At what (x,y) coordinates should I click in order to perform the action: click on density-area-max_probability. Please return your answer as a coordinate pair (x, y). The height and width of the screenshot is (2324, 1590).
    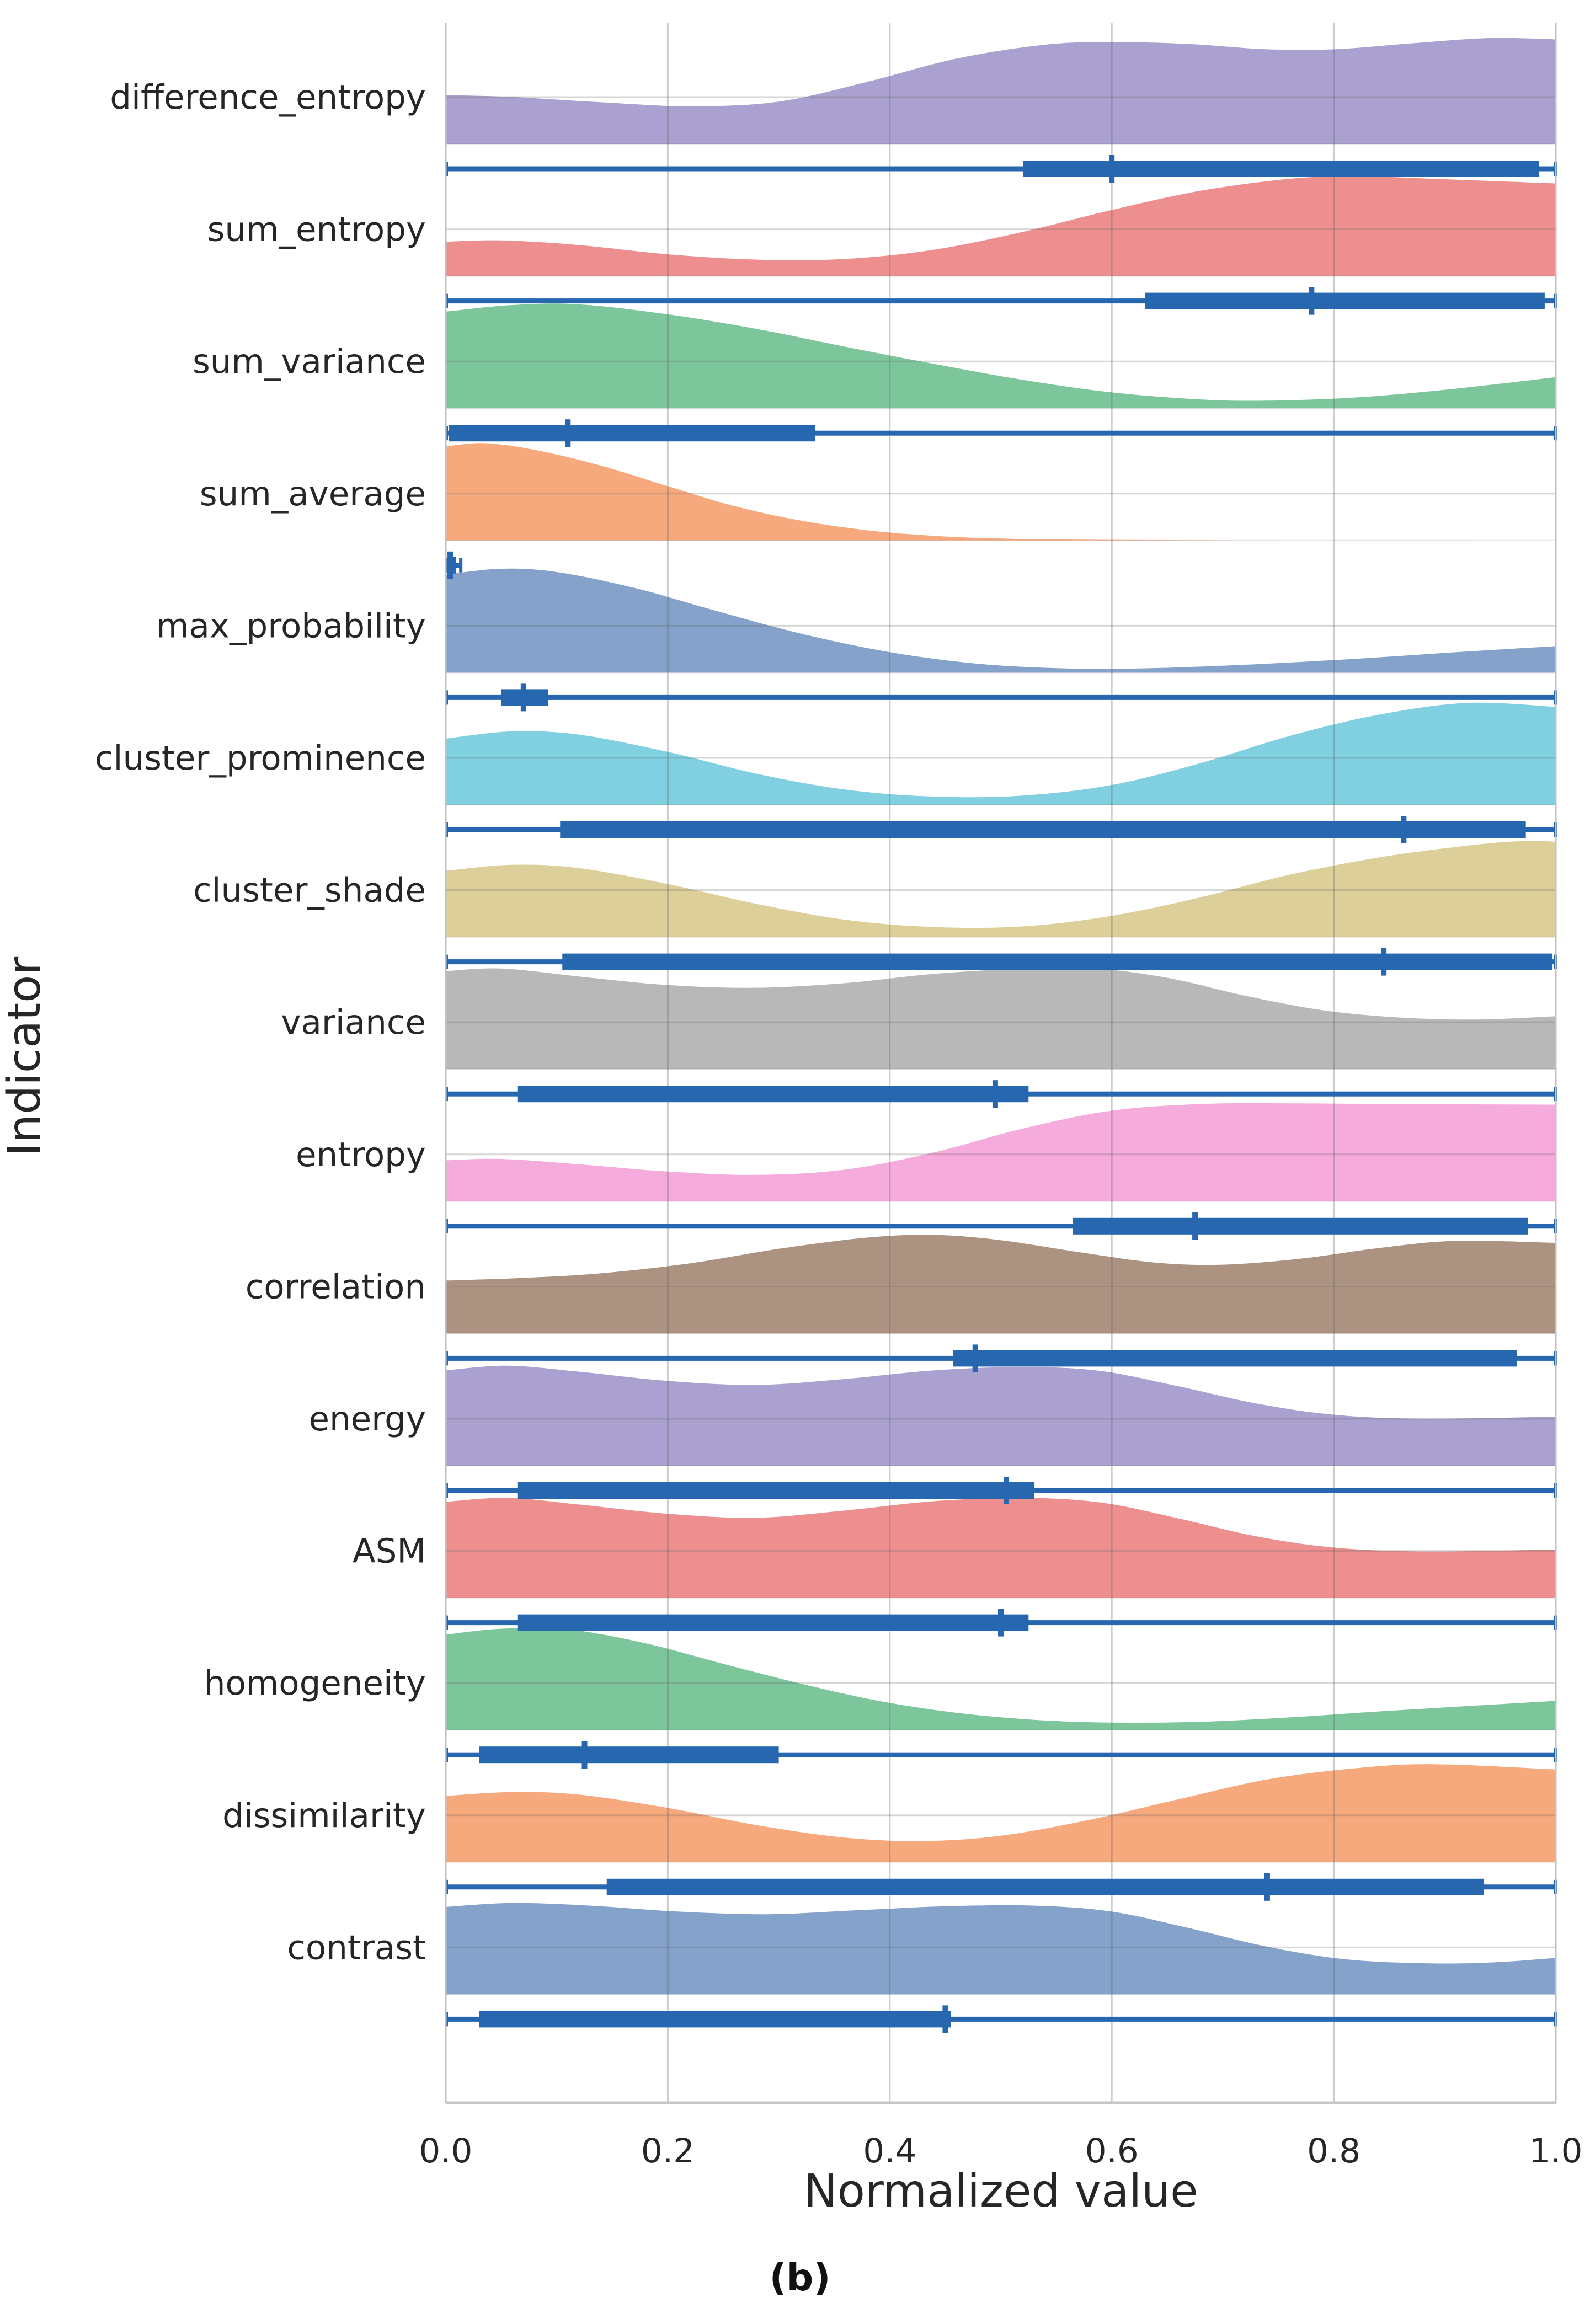
    Looking at the image, I should click on (1001, 620).